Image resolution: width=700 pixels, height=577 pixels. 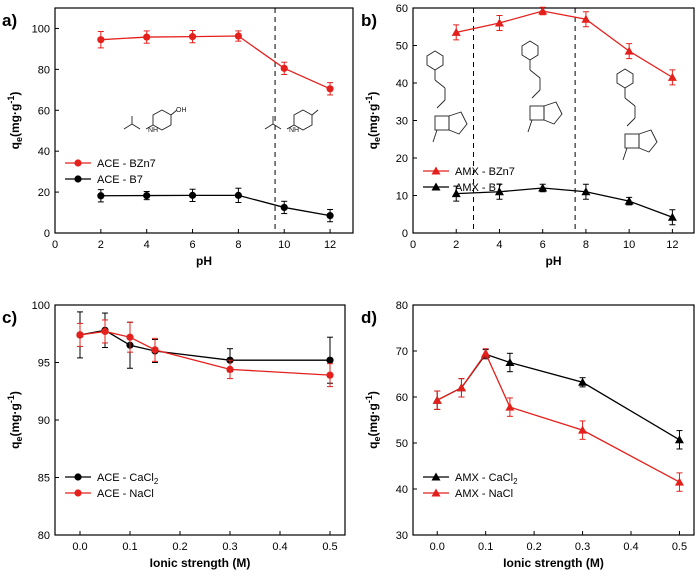 I want to click on x-tick-label: 0.1, so click(x=129, y=547).